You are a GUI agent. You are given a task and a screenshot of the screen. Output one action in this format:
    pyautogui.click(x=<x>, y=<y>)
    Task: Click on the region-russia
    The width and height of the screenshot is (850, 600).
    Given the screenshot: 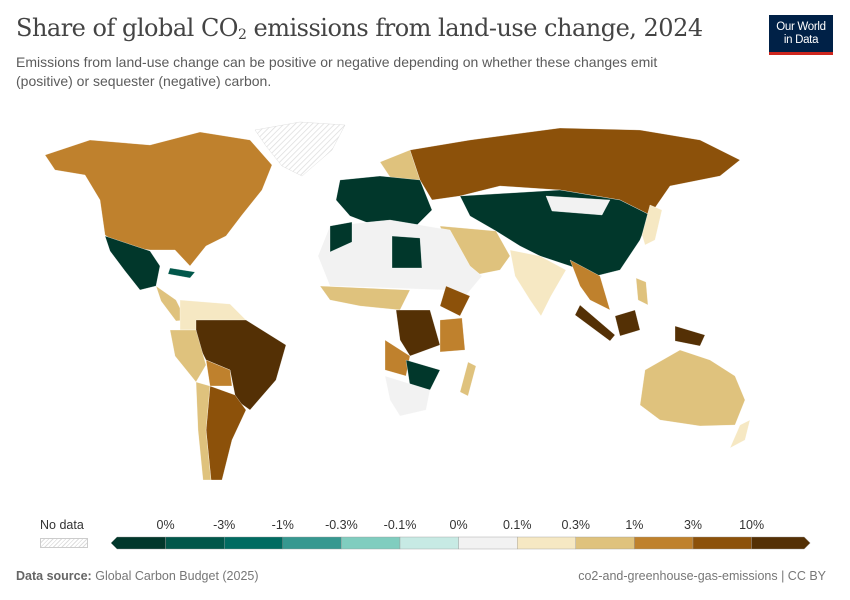 What is the action you would take?
    pyautogui.click(x=575, y=171)
    